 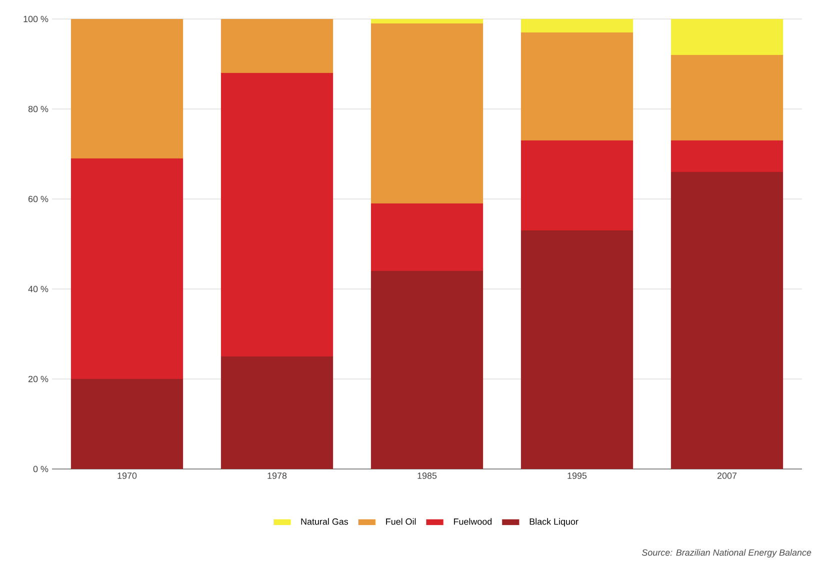 I want to click on x-tick-label: 1985, so click(x=427, y=475).